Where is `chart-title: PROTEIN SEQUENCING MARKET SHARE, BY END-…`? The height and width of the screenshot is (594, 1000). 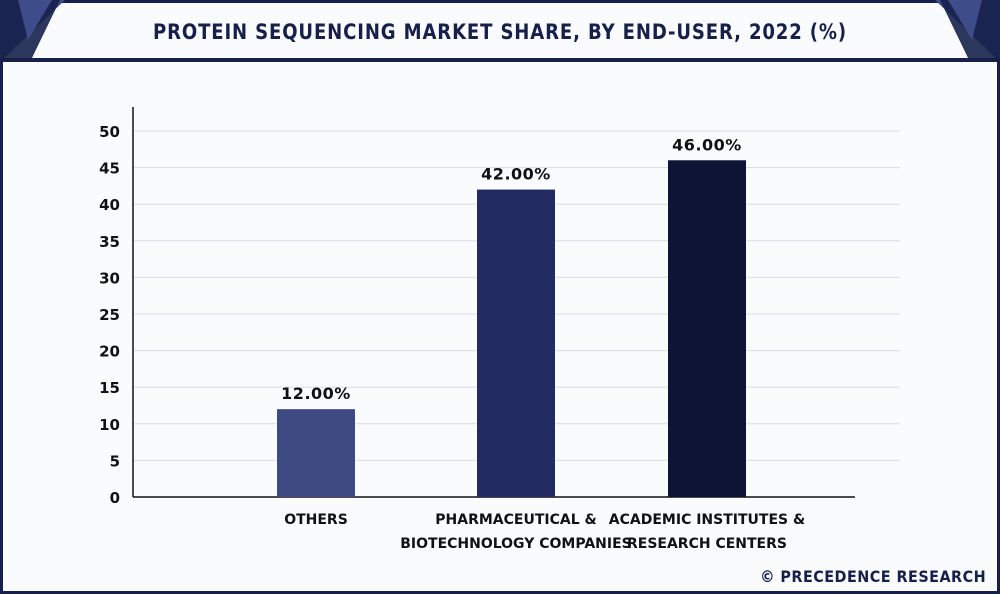
chart-title: PROTEIN SEQUENCING MARKET SHARE, BY END-… is located at coordinates (500, 32).